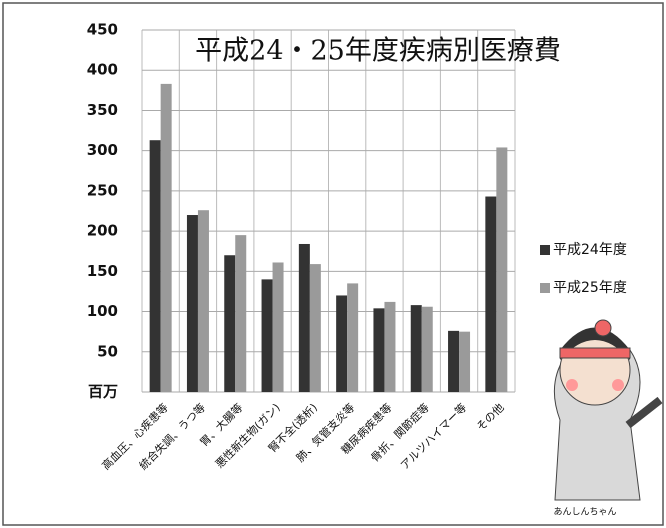  What do you see at coordinates (608, 418) in the screenshot?
I see `character: あんしんちゃん` at bounding box center [608, 418].